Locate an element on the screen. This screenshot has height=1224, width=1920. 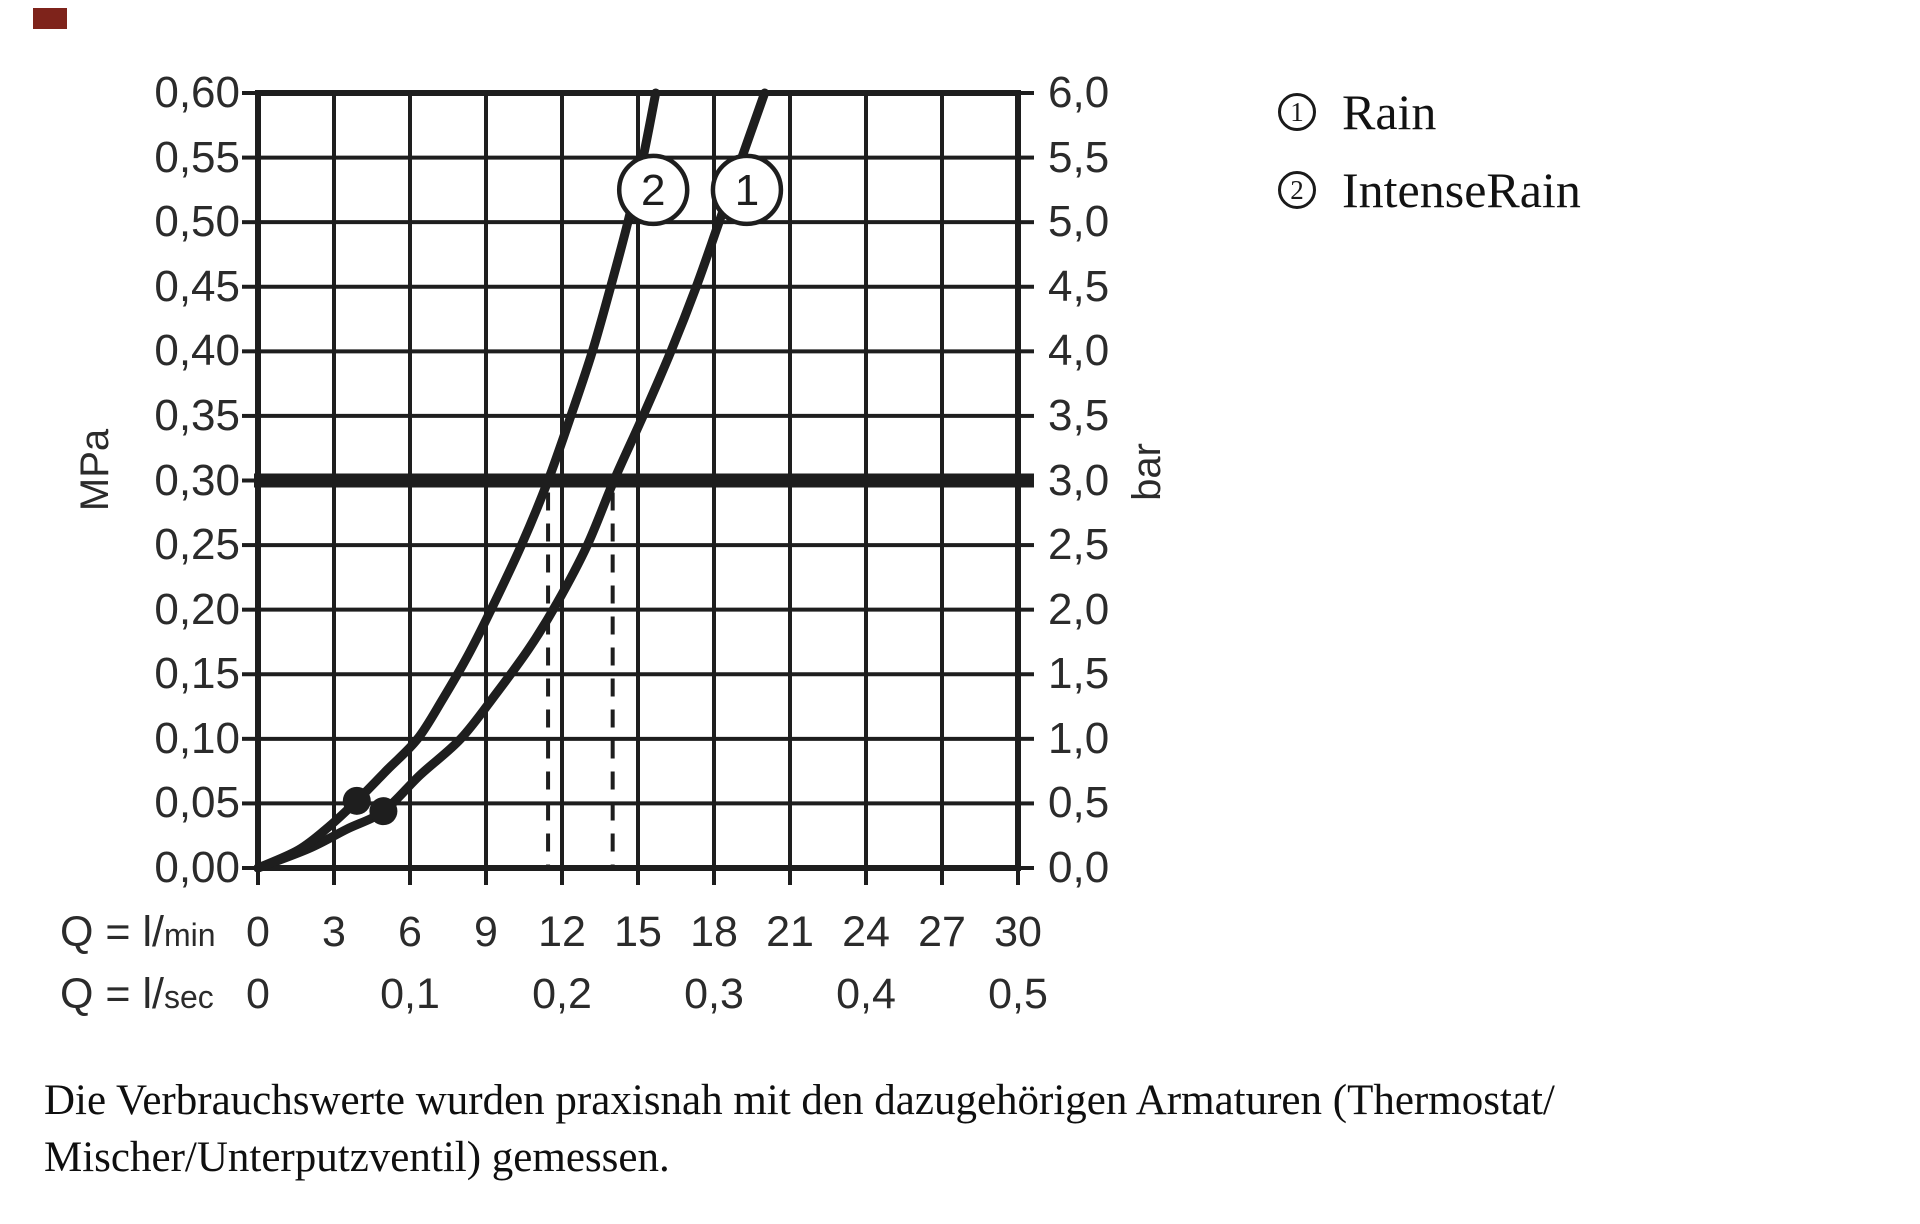
y-tick-label-bar: 1,0 is located at coordinates (1079, 738).